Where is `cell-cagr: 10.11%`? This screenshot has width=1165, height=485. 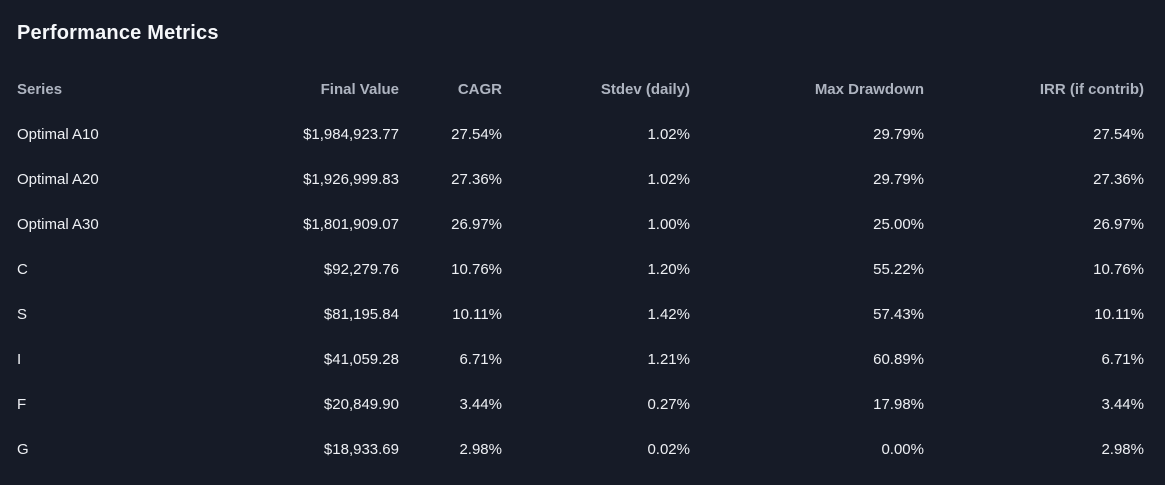
cell-cagr: 10.11% is located at coordinates (477, 314).